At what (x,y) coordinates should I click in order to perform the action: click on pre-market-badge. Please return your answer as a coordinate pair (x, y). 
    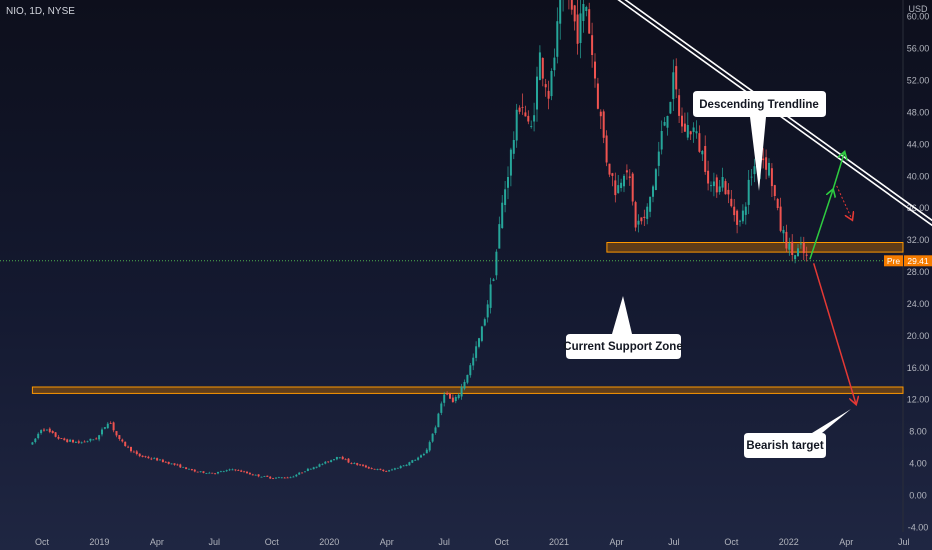
    Looking at the image, I should click on (893, 261).